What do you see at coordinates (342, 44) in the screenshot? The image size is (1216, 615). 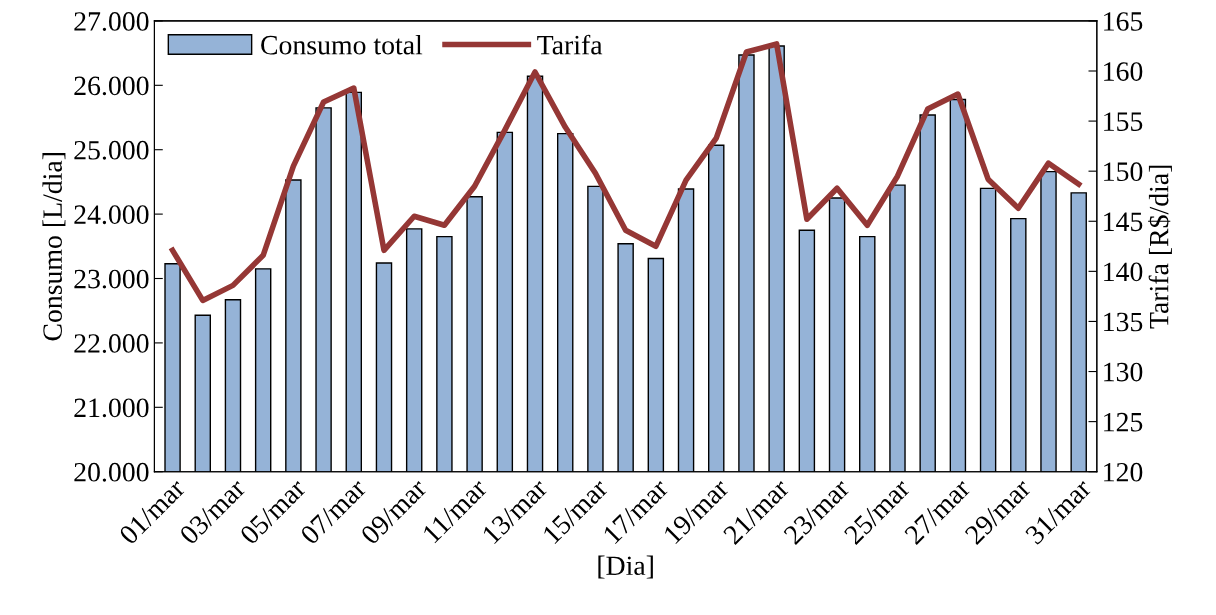 I see `legend-label: Consumo total` at bounding box center [342, 44].